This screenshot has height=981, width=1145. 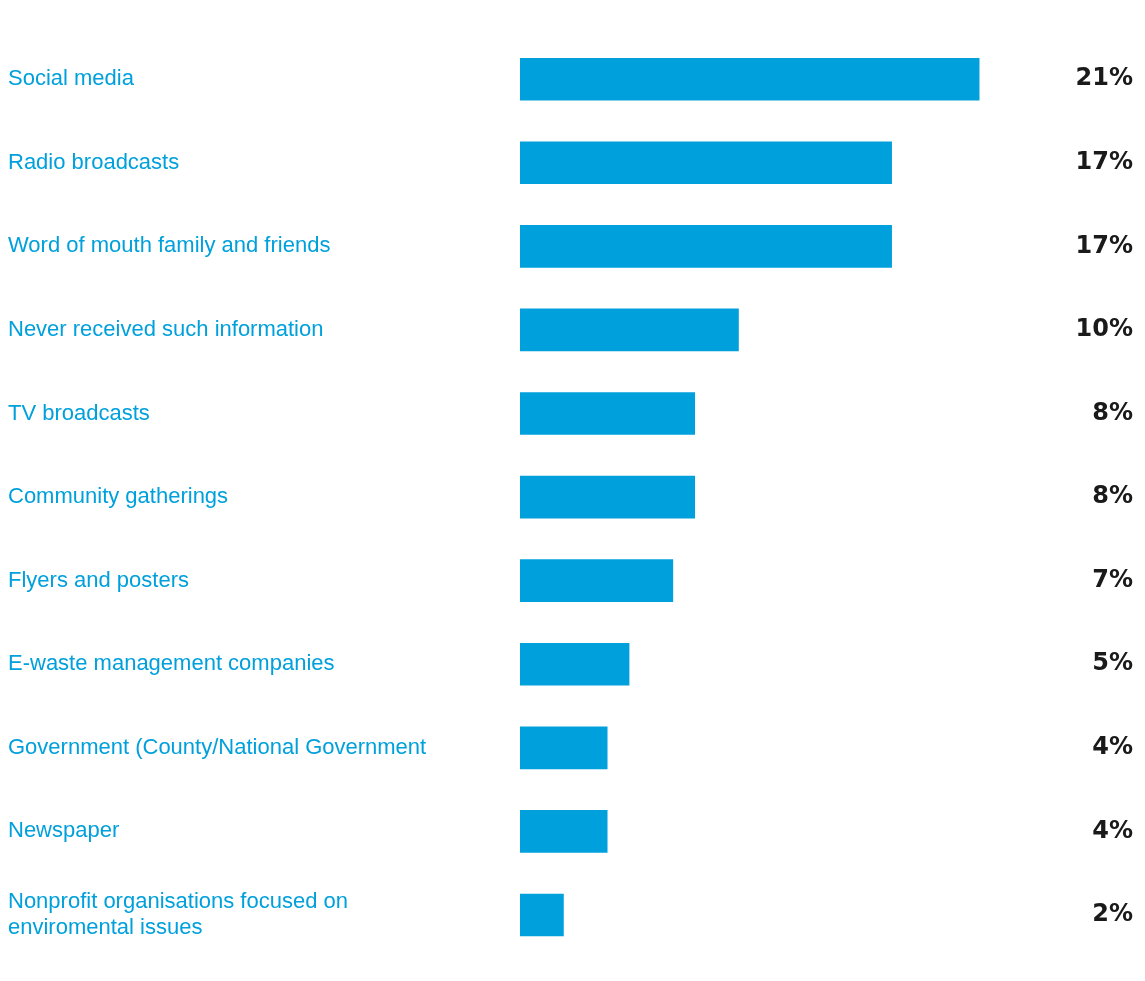 What do you see at coordinates (217, 746) in the screenshot?
I see `y-tick-label: Government (County/National Government` at bounding box center [217, 746].